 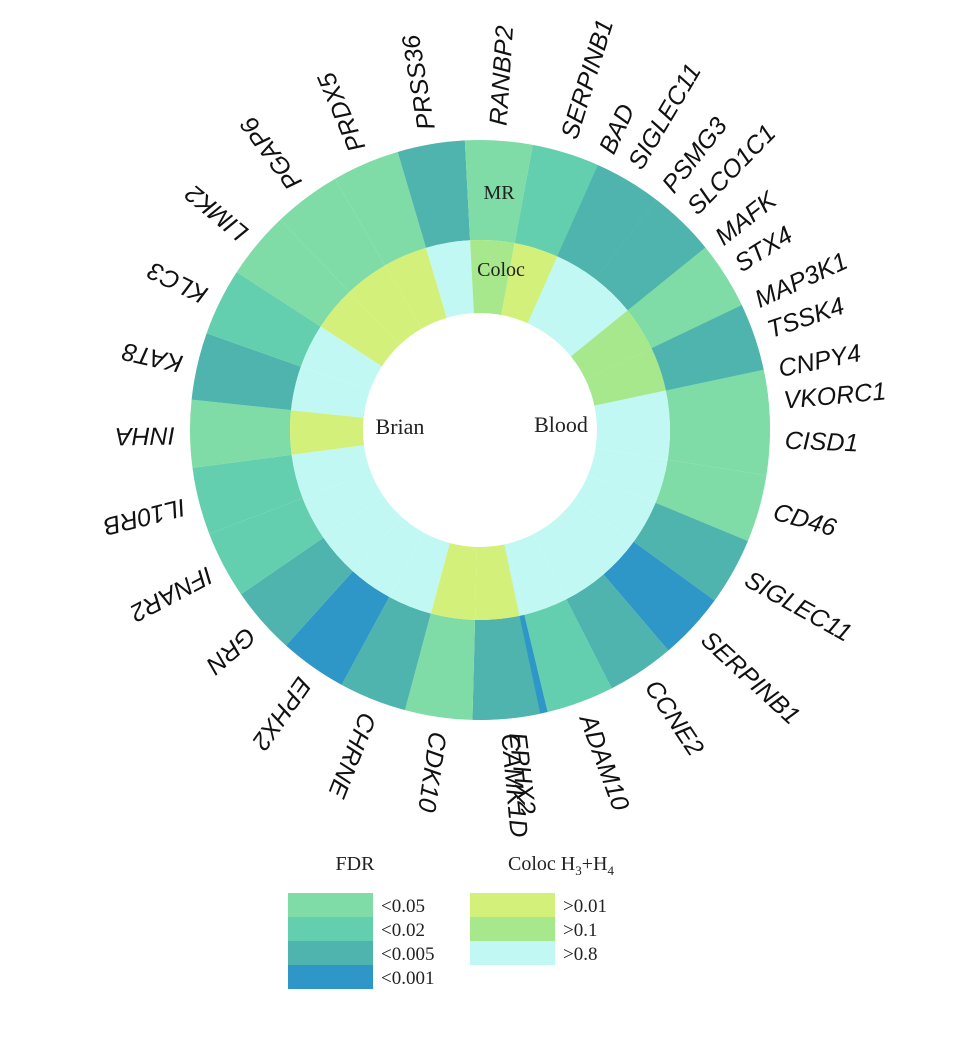 I want to click on mr-cell-brian-klc3, so click(x=263, y=319).